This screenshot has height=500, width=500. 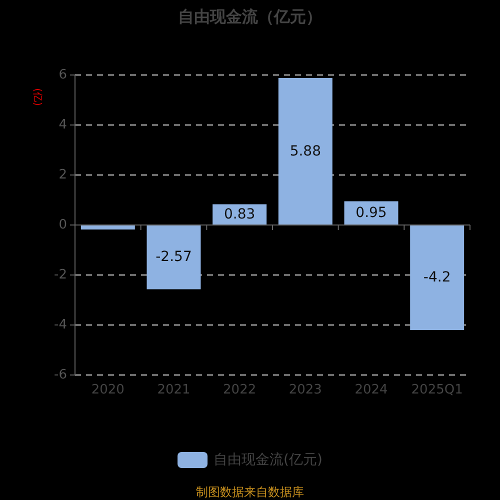 What do you see at coordinates (240, 214) in the screenshot?
I see `data-label: 0.83` at bounding box center [240, 214].